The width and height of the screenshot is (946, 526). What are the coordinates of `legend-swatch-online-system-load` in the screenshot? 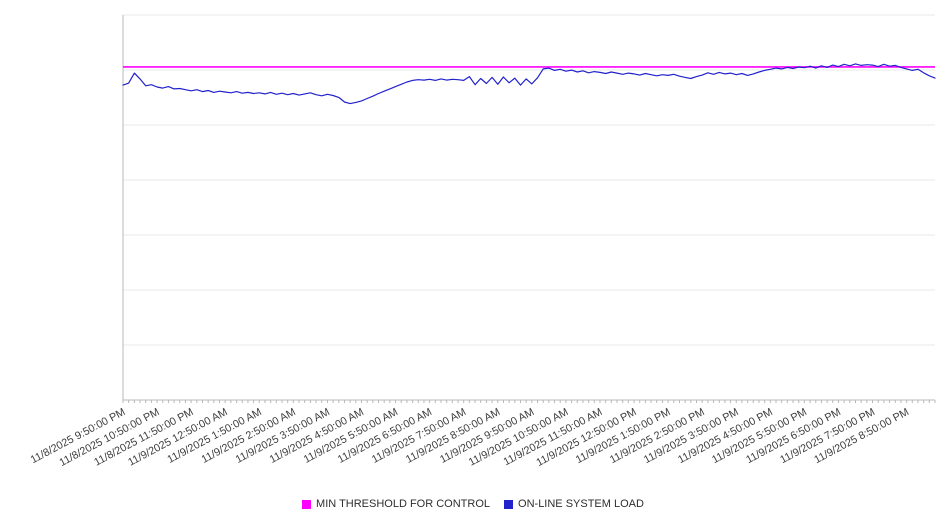 It's located at (509, 504).